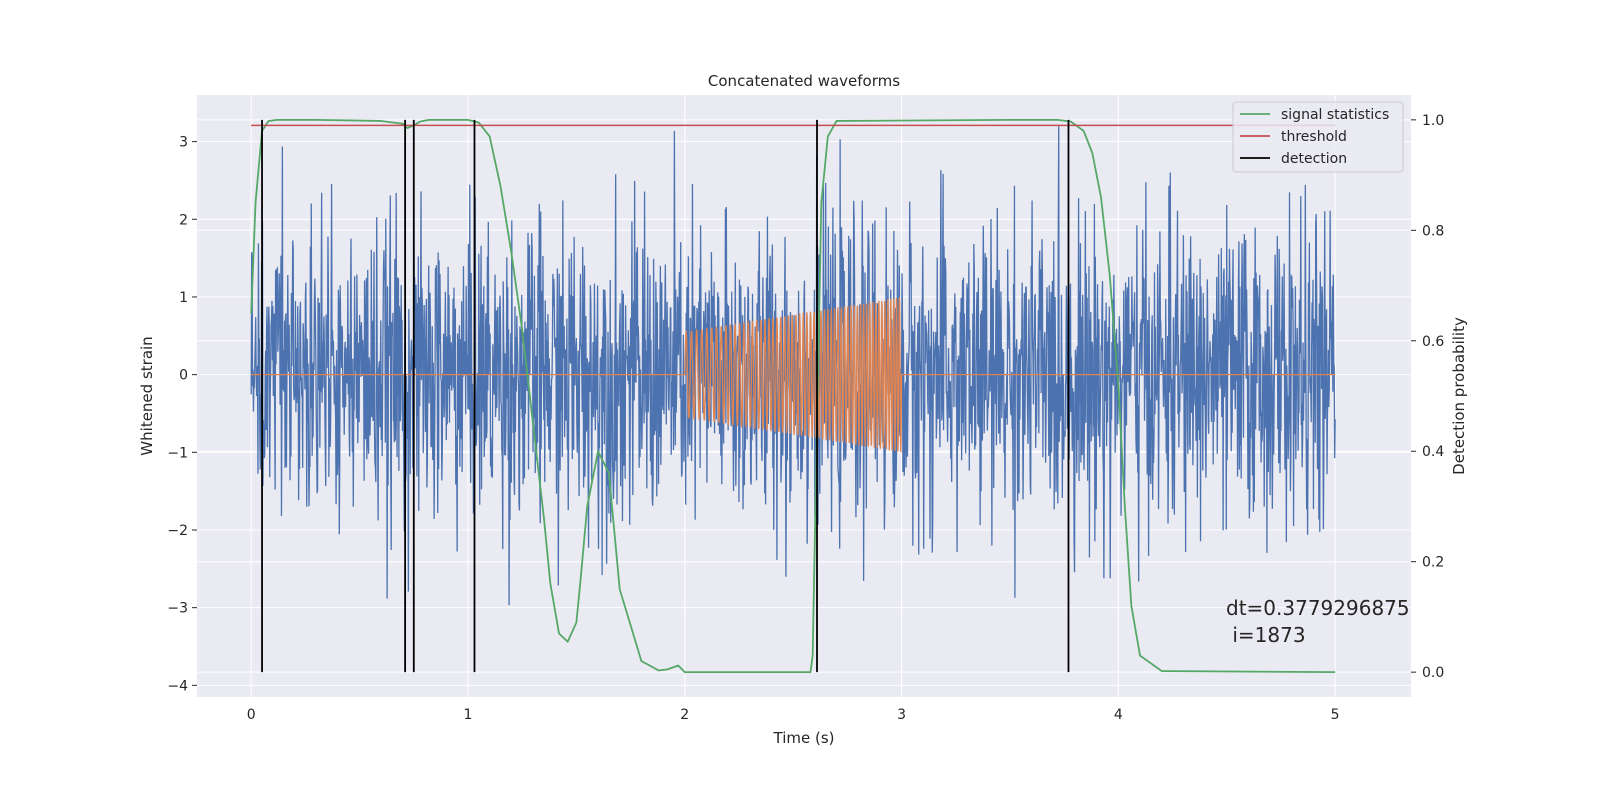 This screenshot has width=1600, height=800. I want to click on y-tick-label: 0, so click(183, 376).